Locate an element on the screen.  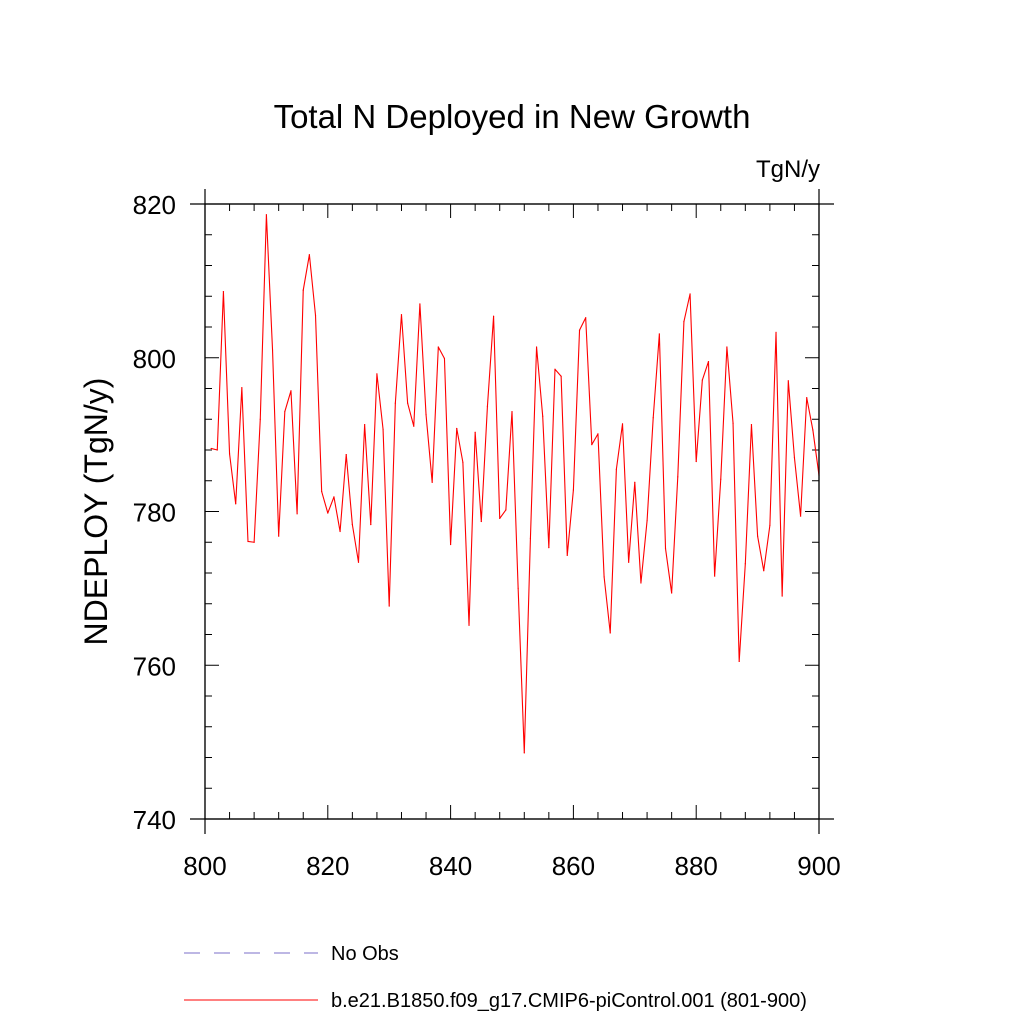
y-tick-label: 800 is located at coordinates (154, 359).